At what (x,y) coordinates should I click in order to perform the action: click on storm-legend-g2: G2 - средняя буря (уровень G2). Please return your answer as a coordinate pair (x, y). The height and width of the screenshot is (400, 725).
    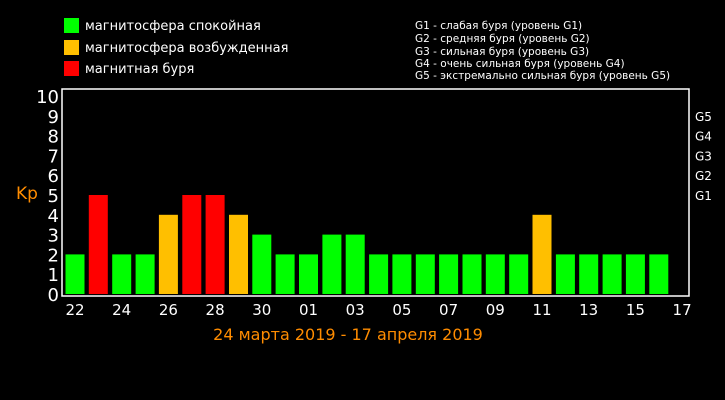
    Looking at the image, I should click on (502, 39).